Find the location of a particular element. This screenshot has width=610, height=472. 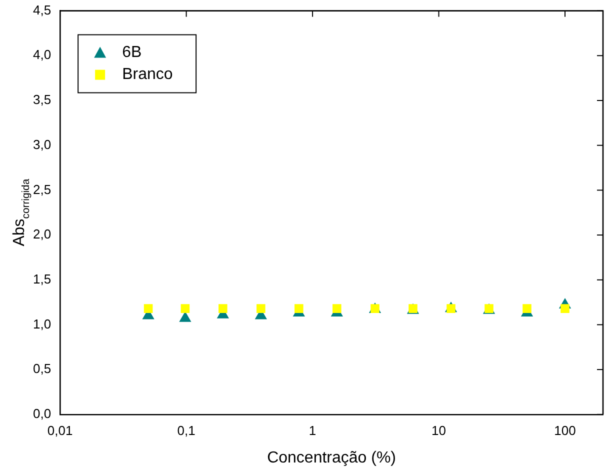

y-tick-label: 1,5 is located at coordinates (42, 278).